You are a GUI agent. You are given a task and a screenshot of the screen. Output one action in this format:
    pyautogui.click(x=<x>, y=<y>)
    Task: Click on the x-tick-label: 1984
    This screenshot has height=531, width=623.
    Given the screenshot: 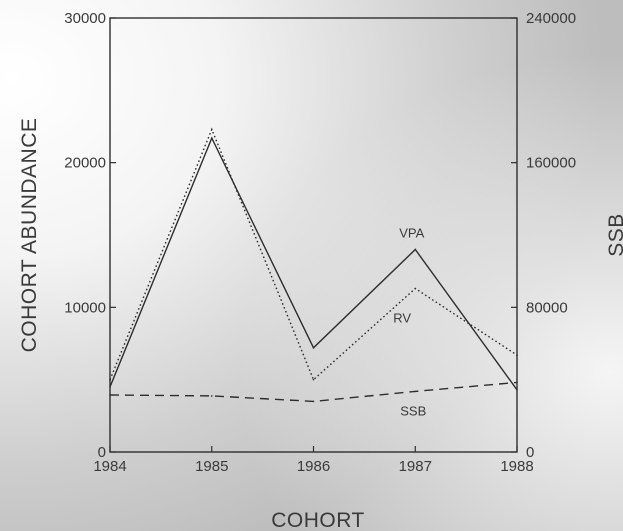 What is the action you would take?
    pyautogui.click(x=109, y=466)
    